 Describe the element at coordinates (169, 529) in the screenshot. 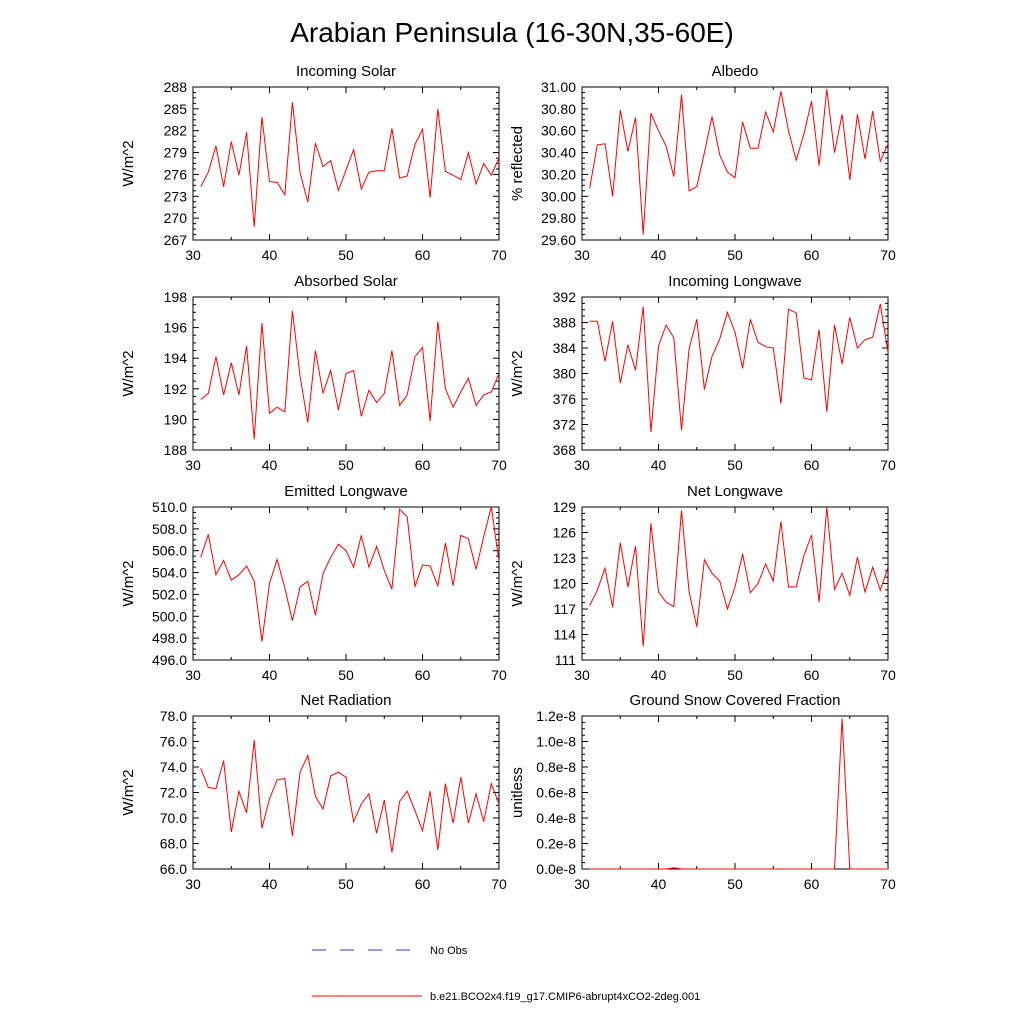

I see `y-tick-label: 508.0` at that location.